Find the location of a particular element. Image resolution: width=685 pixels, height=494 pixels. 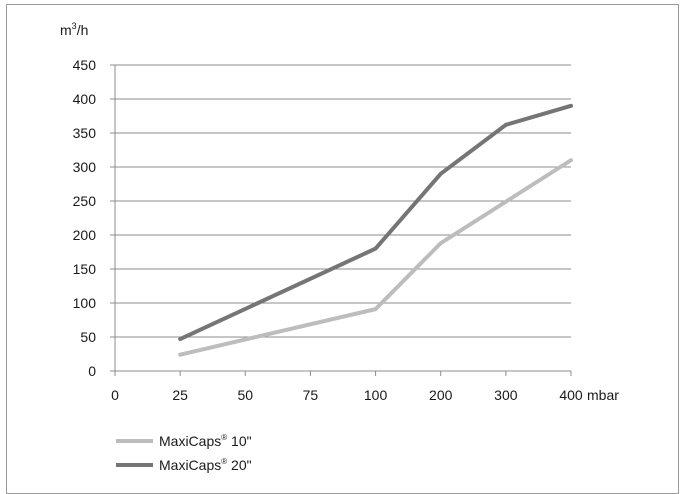

y-tick-label: 50 is located at coordinates (88, 337).